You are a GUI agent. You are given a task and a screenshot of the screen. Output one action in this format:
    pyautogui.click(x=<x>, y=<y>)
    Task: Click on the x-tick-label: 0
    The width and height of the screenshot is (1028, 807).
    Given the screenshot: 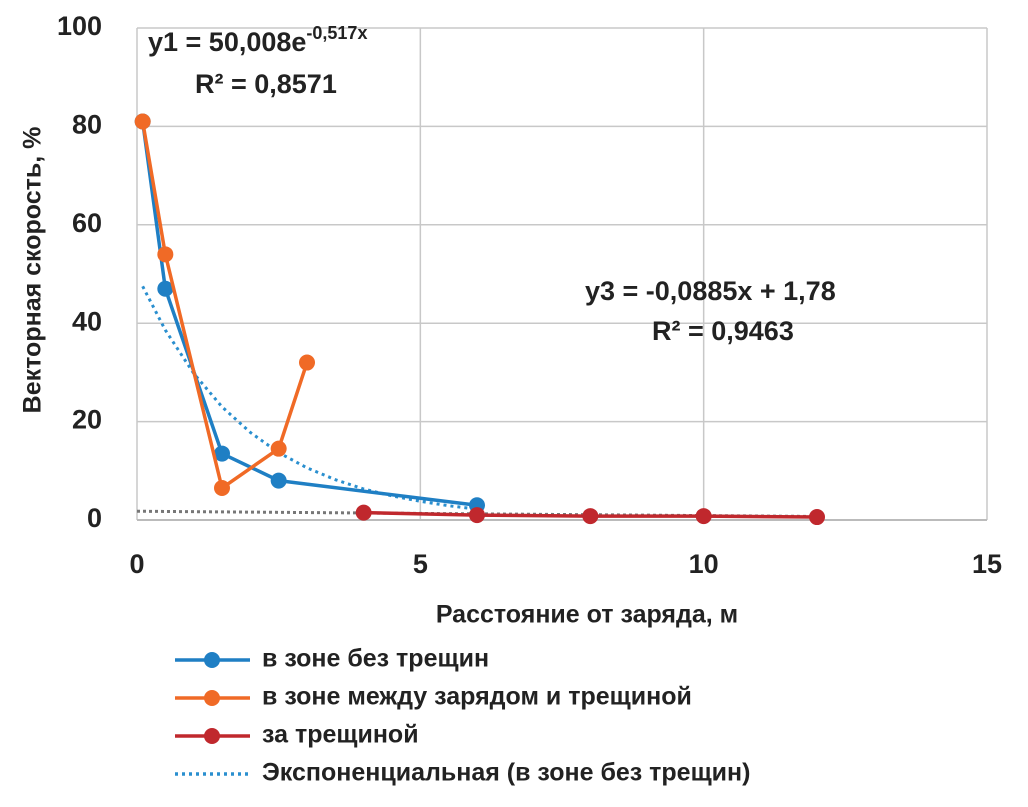 What is the action you would take?
    pyautogui.click(x=136, y=564)
    